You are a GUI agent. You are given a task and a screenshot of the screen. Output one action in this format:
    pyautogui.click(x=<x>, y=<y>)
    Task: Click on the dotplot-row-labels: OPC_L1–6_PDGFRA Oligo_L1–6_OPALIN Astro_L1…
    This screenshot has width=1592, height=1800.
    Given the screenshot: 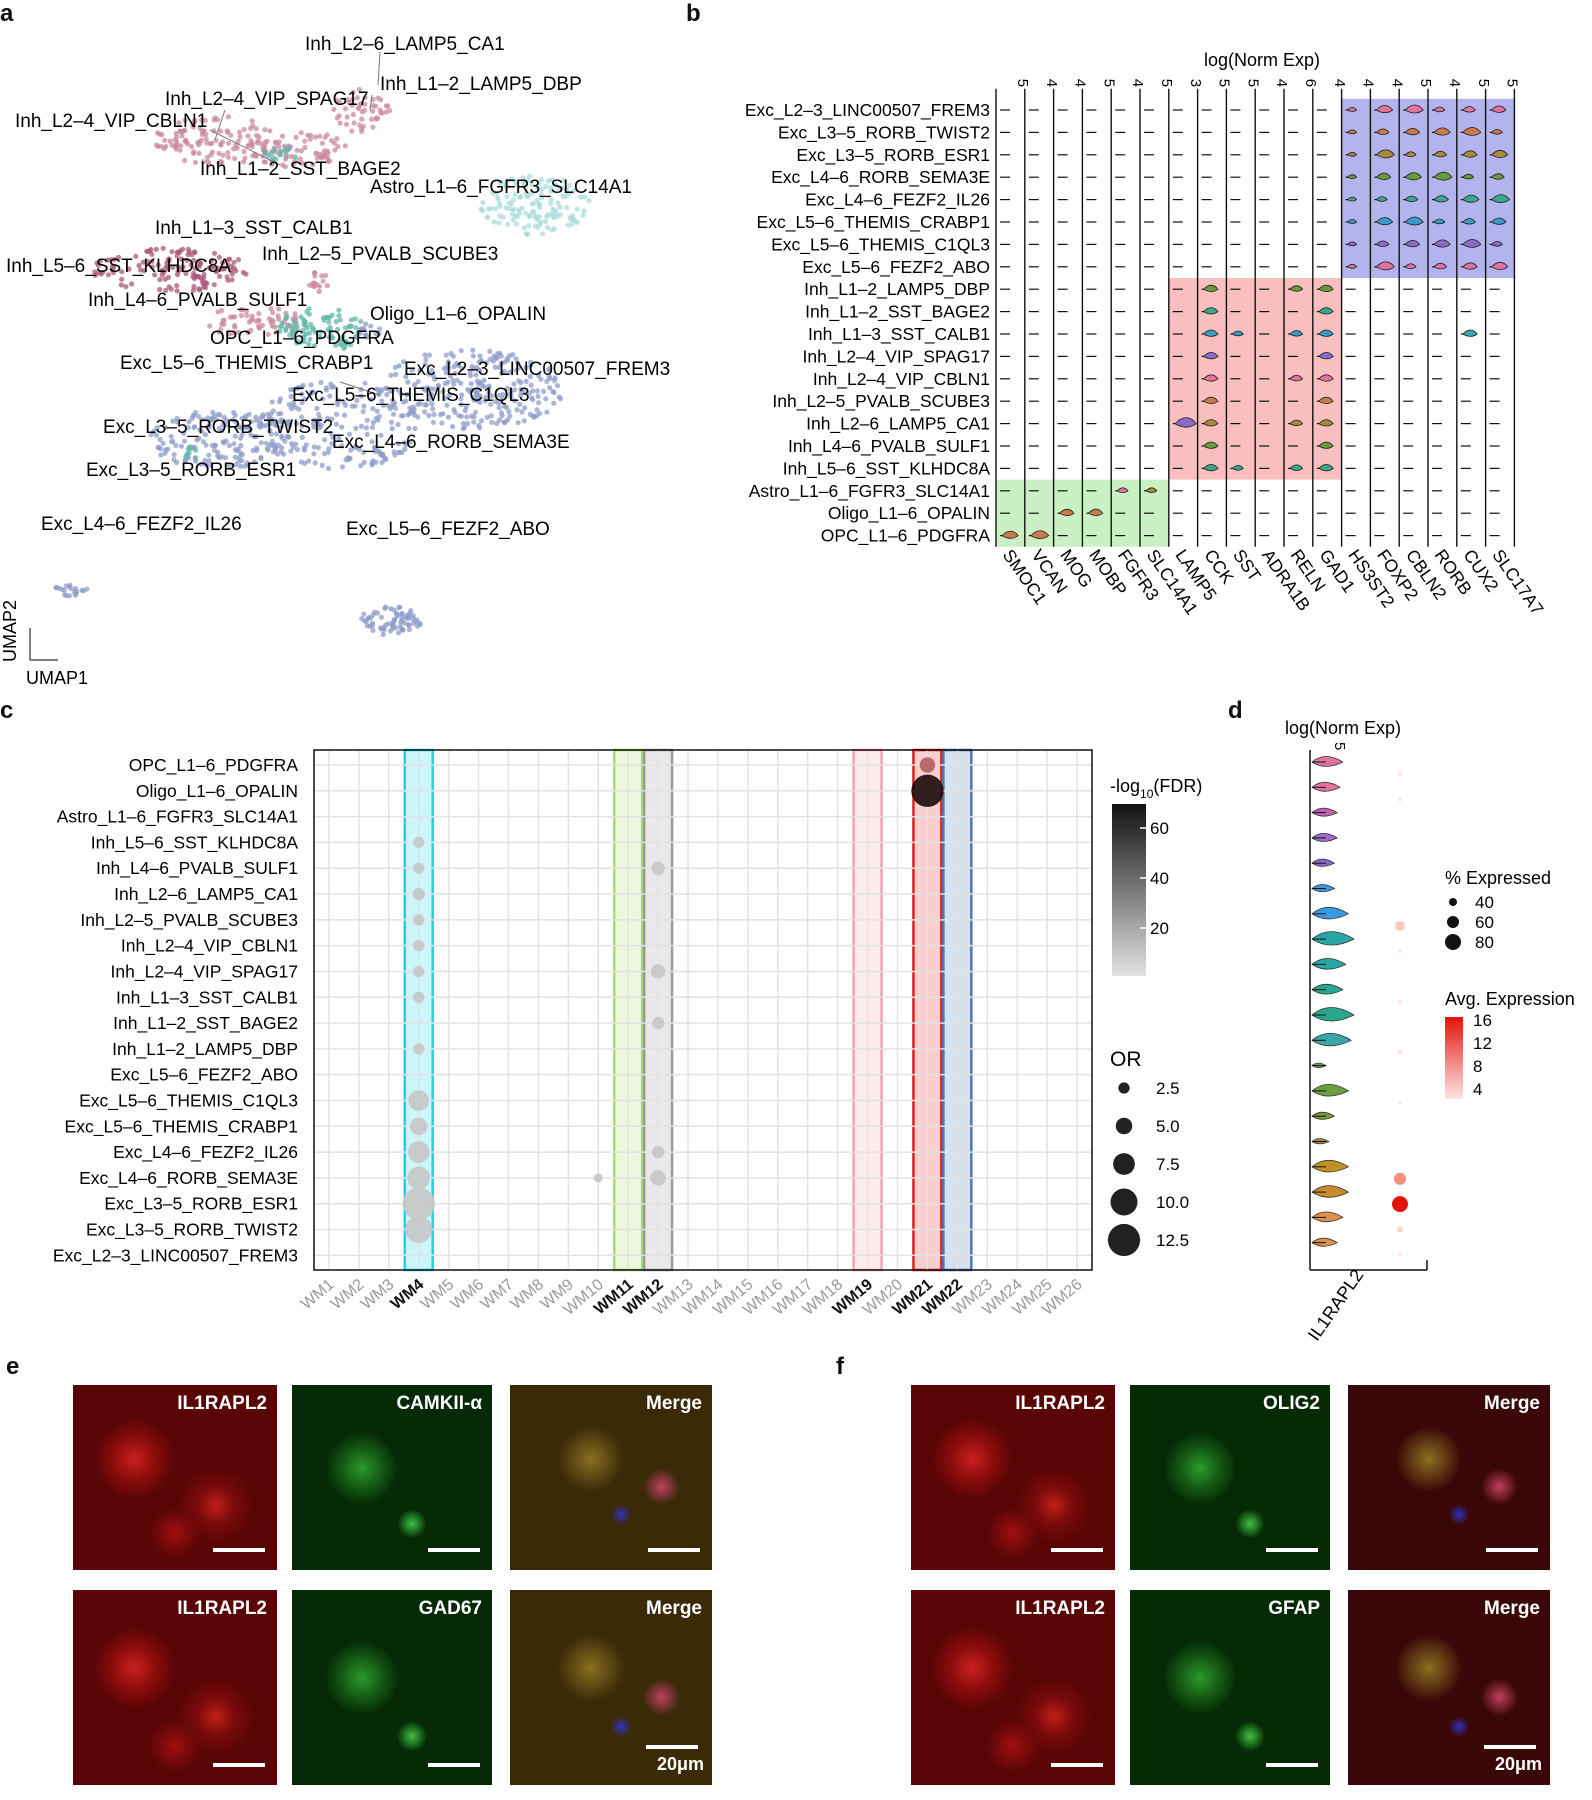 What is the action you would take?
    pyautogui.click(x=175, y=1010)
    